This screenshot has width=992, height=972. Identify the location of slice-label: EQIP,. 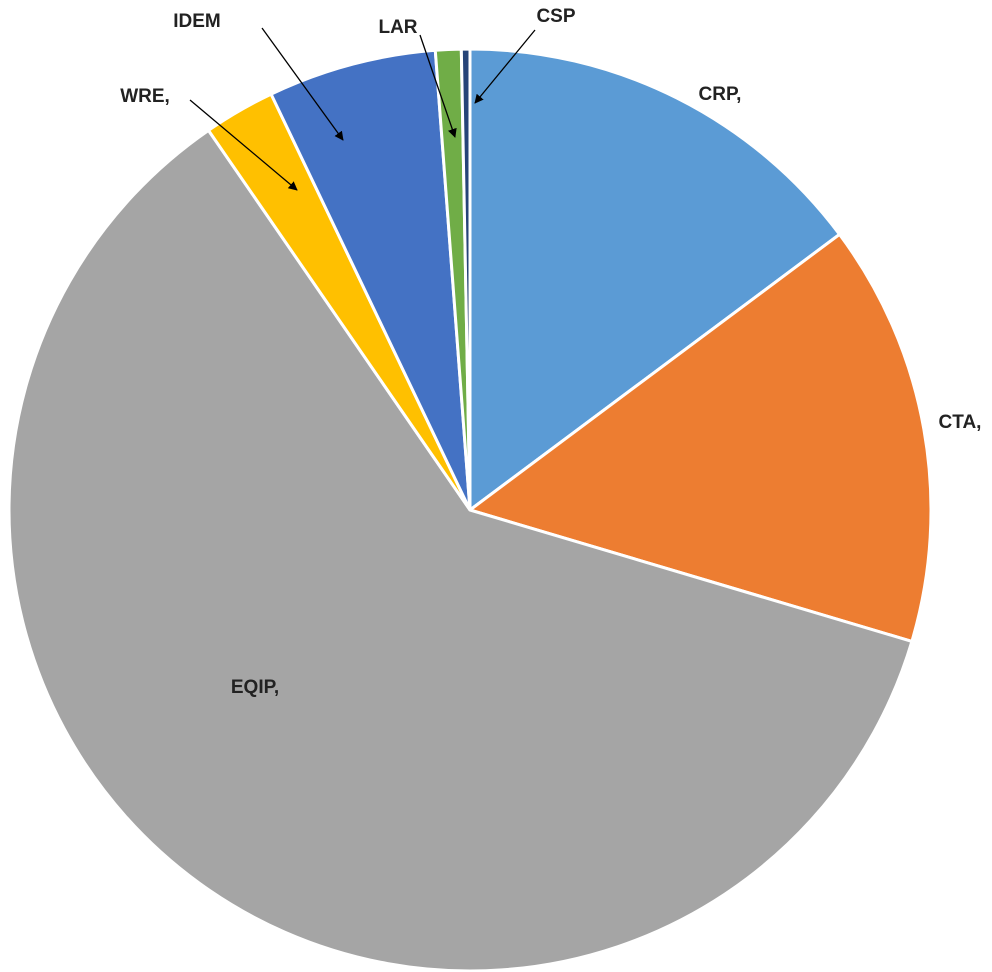
(255, 687).